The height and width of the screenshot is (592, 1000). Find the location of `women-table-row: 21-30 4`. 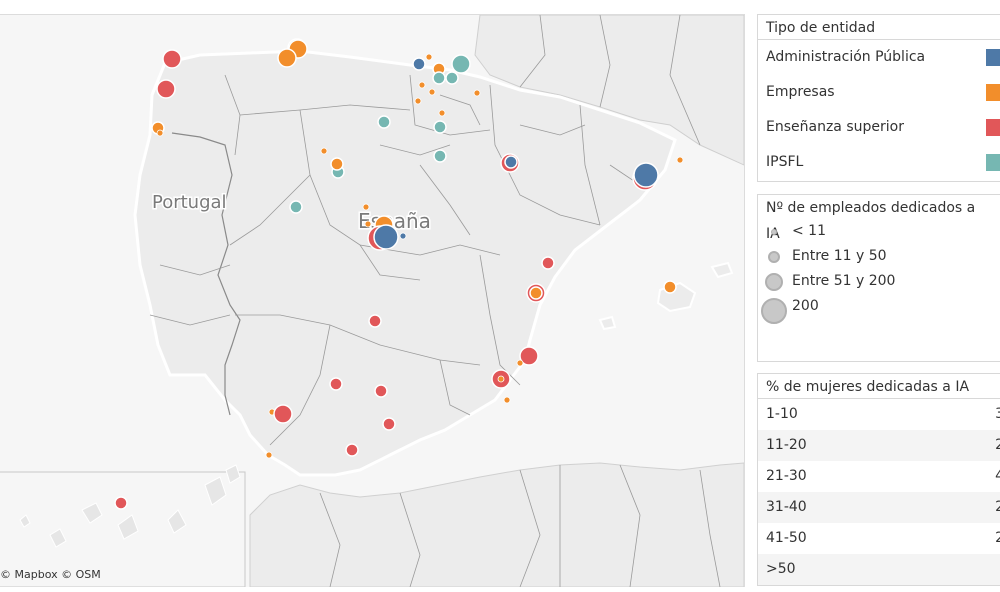

women-table-row: 21-30 4 is located at coordinates (879, 476).